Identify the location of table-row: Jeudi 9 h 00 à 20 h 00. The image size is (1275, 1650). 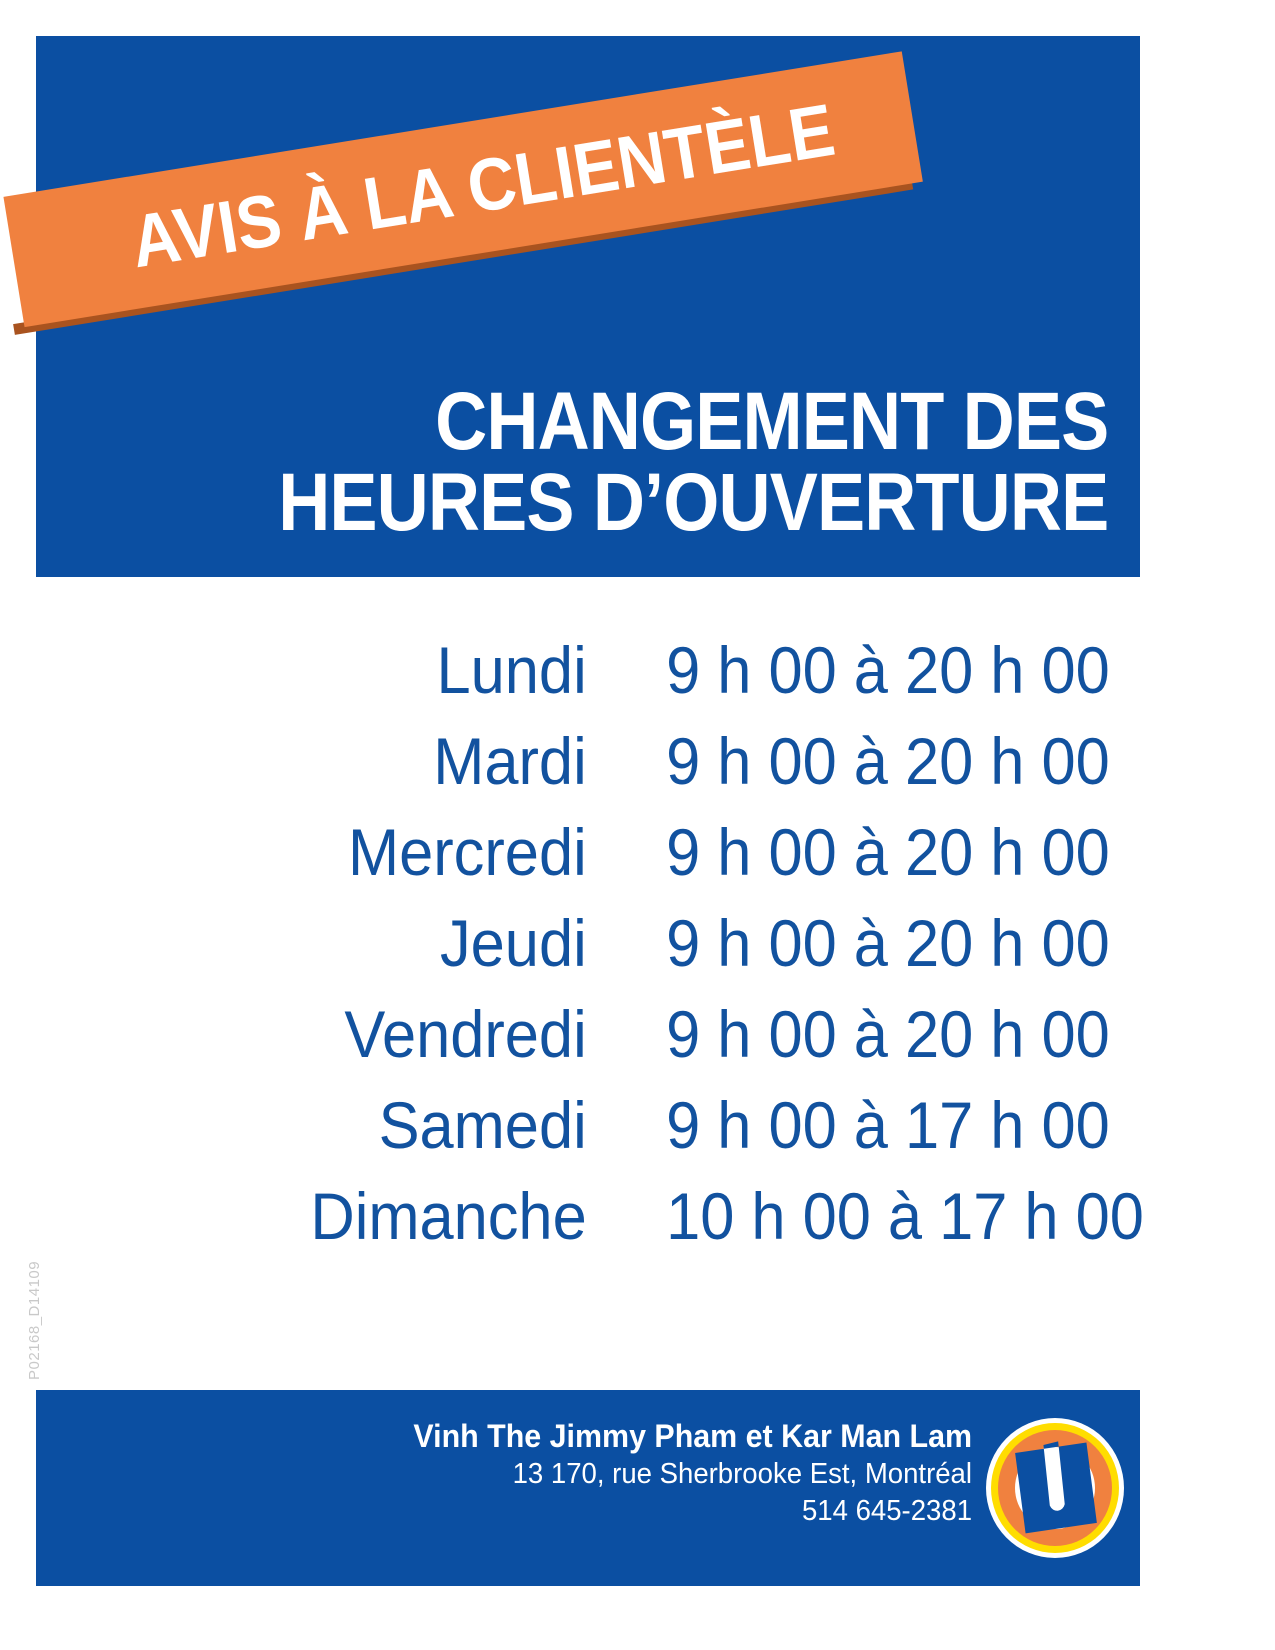
(570, 950).